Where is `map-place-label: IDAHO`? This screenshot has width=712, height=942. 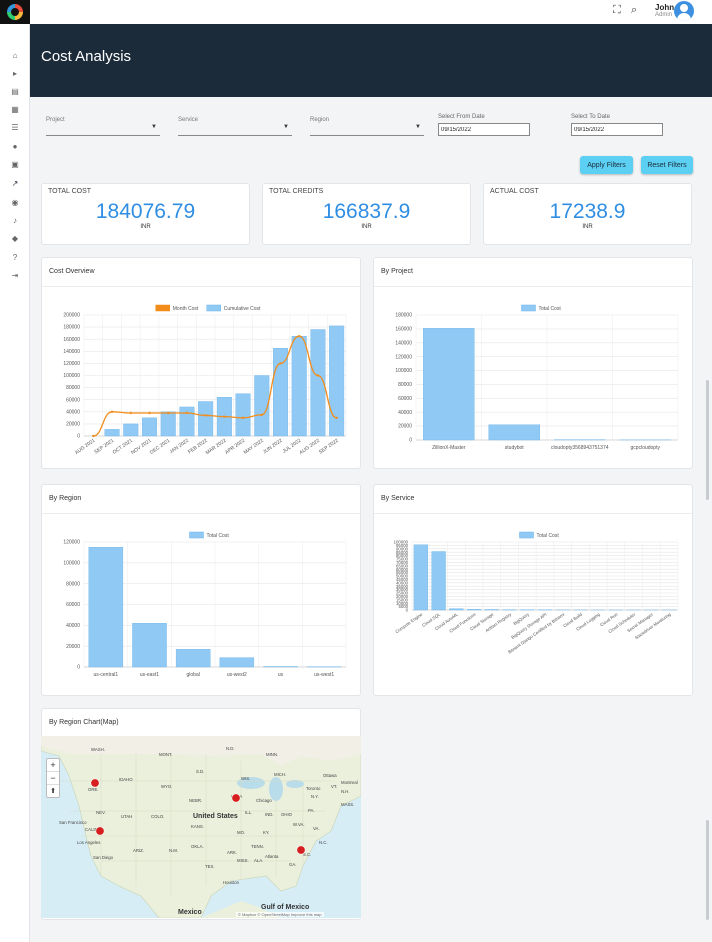
map-place-label: IDAHO is located at coordinates (126, 779).